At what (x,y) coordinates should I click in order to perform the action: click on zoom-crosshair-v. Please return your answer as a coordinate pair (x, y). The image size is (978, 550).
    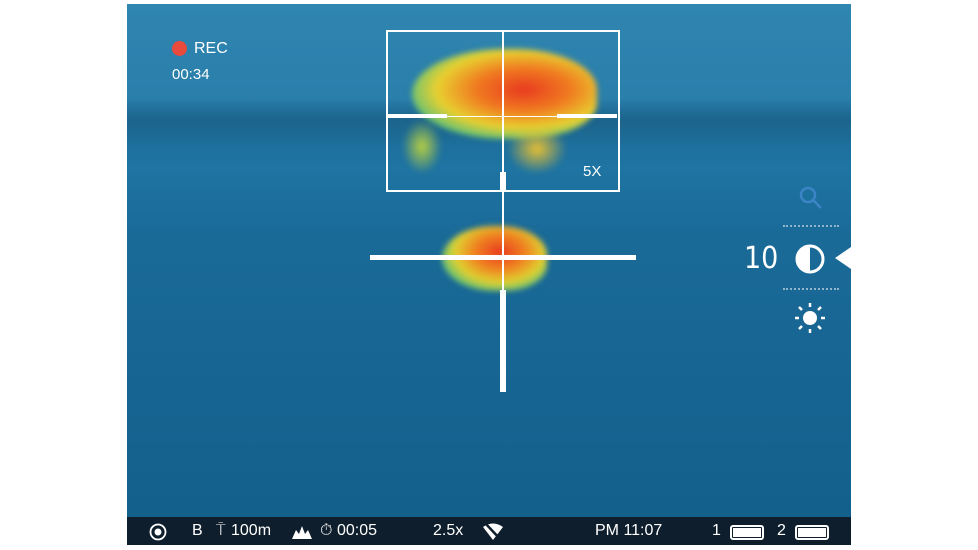
    Looking at the image, I should click on (503, 110).